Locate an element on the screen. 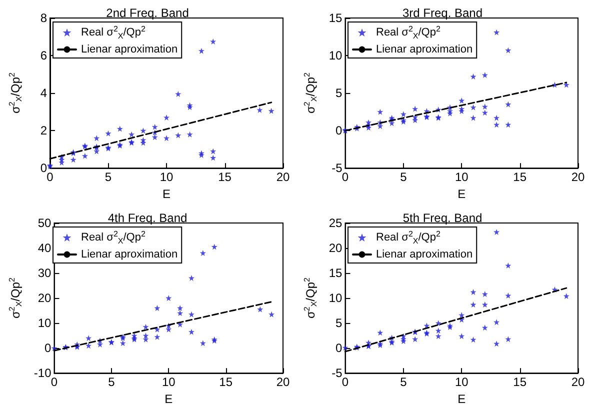 The height and width of the screenshot is (411, 591). y-tick-label: 25 is located at coordinates (335, 223).